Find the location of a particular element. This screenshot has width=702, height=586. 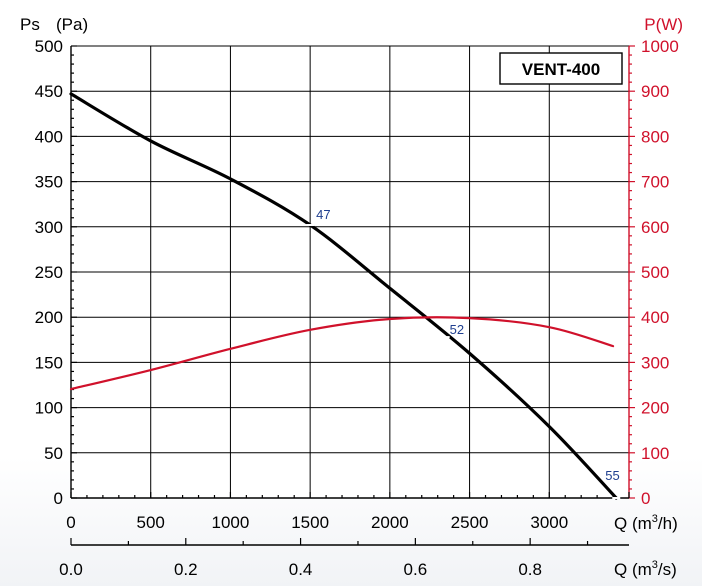

primary-x-axis-tick-label: 3000 is located at coordinates (549, 522).